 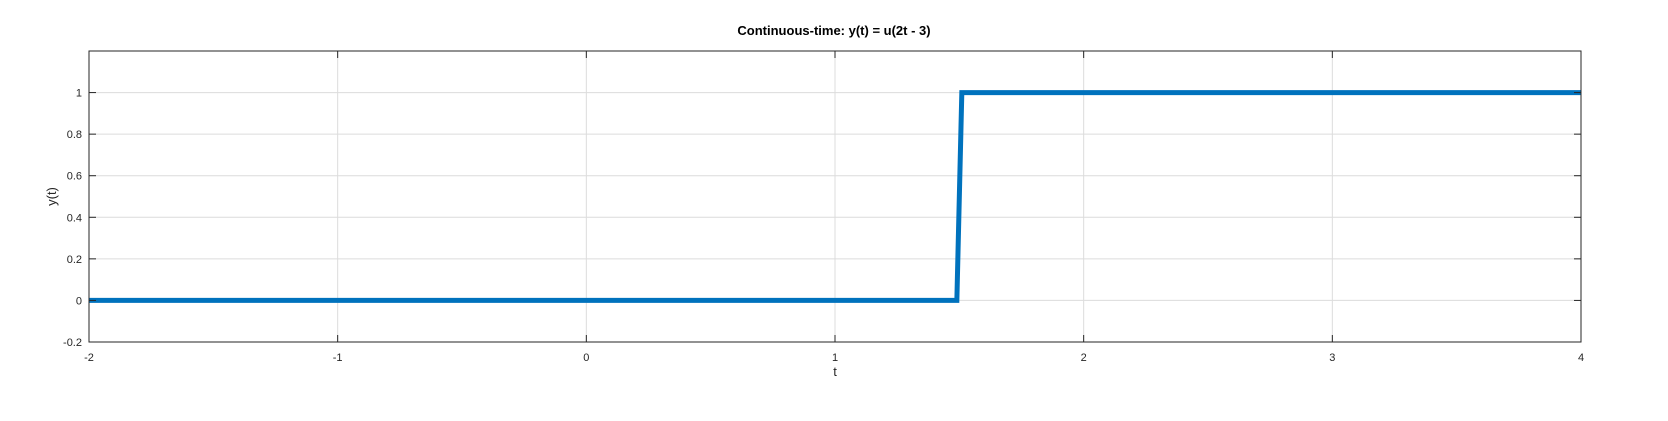 I want to click on y-tick-label: 0.4, so click(x=74, y=218).